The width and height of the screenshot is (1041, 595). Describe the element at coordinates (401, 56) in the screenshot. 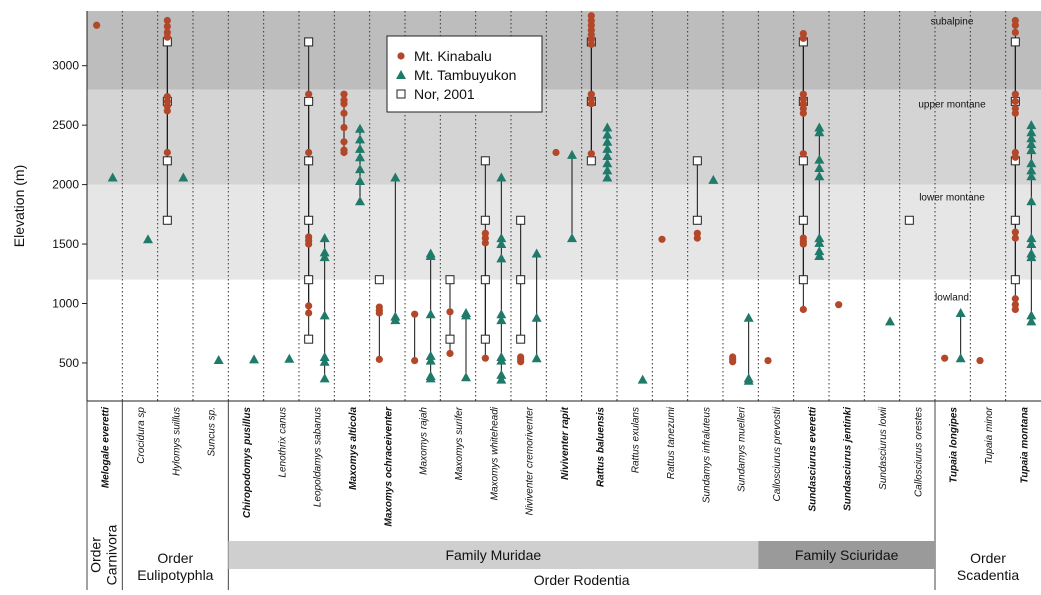

I see `legend-kinabalu-marker` at that location.